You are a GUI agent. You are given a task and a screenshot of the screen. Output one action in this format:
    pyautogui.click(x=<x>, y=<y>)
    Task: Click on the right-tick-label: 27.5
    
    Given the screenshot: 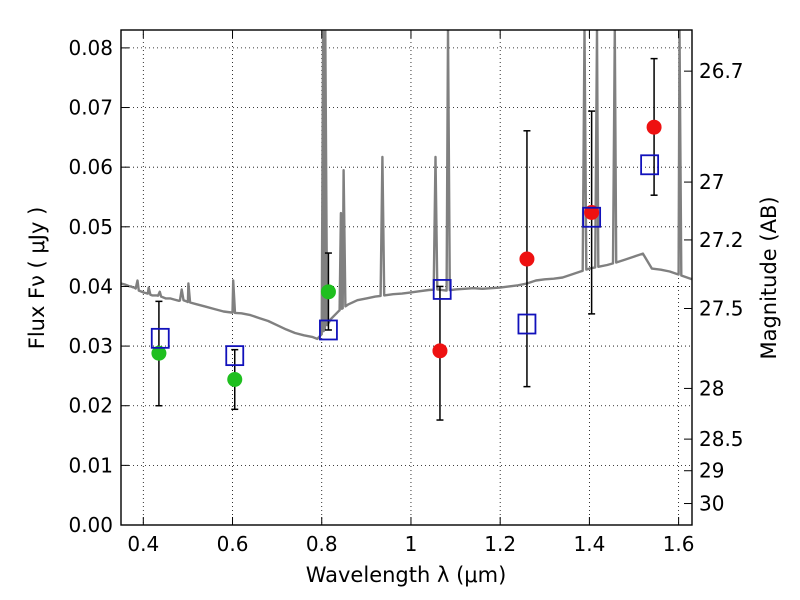 What is the action you would take?
    pyautogui.click(x=721, y=309)
    